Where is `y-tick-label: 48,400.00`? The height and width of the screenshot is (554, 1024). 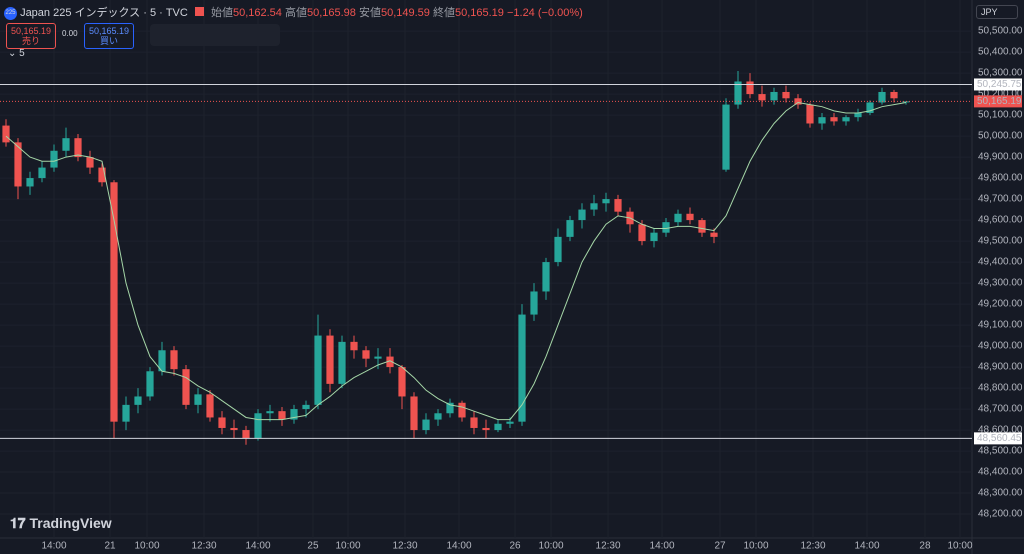
y-tick-label: 48,400.00 is located at coordinates (1000, 472).